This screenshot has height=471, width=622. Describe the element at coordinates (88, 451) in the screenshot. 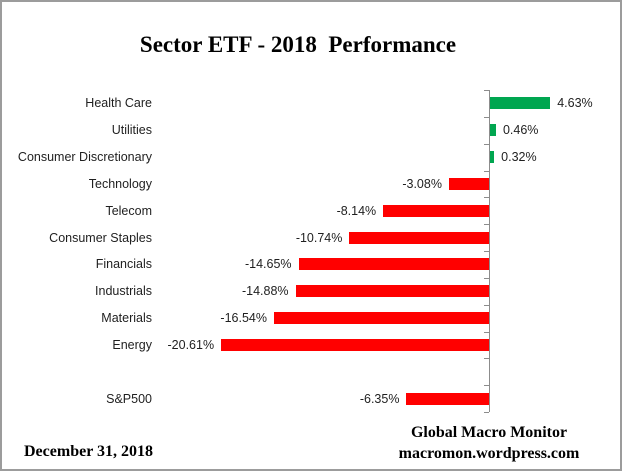

I see `date-label: December 31, 2018` at that location.